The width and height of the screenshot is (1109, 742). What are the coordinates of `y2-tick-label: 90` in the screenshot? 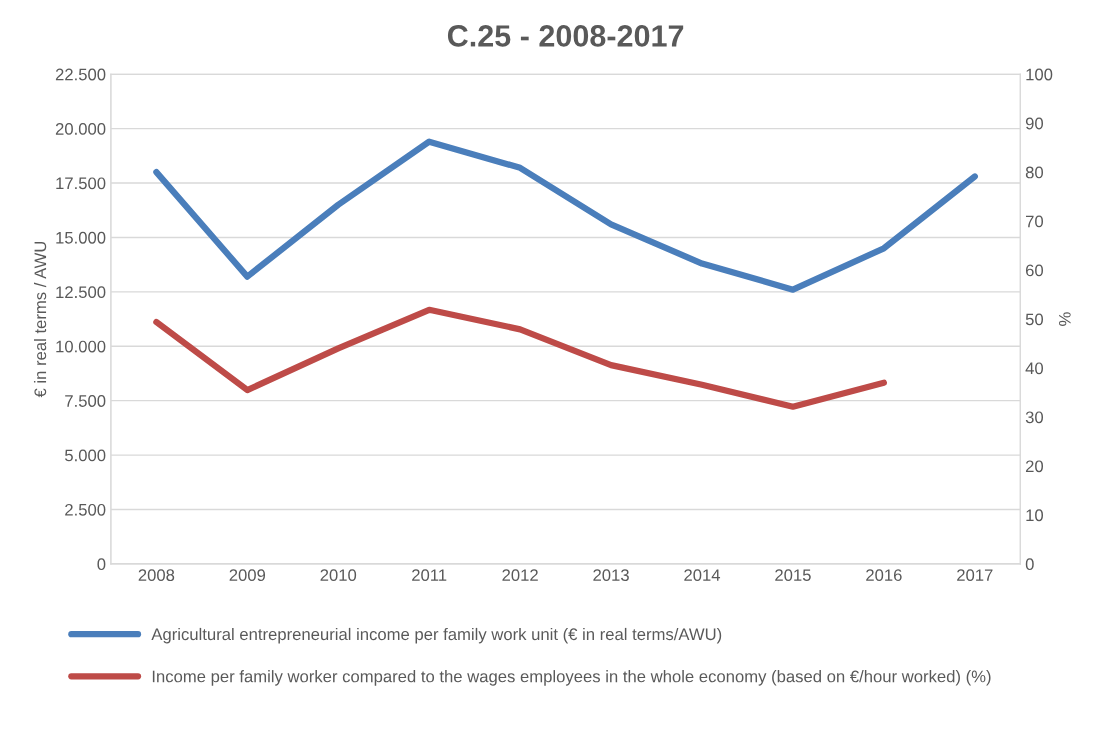 It's located at (1034, 123).